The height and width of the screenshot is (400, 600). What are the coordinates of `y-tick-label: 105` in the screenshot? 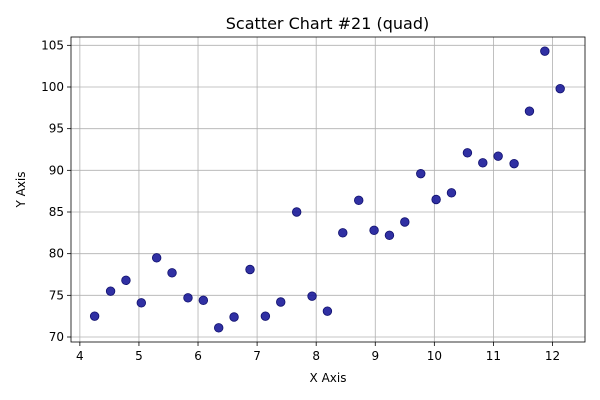 It's located at (52, 45).